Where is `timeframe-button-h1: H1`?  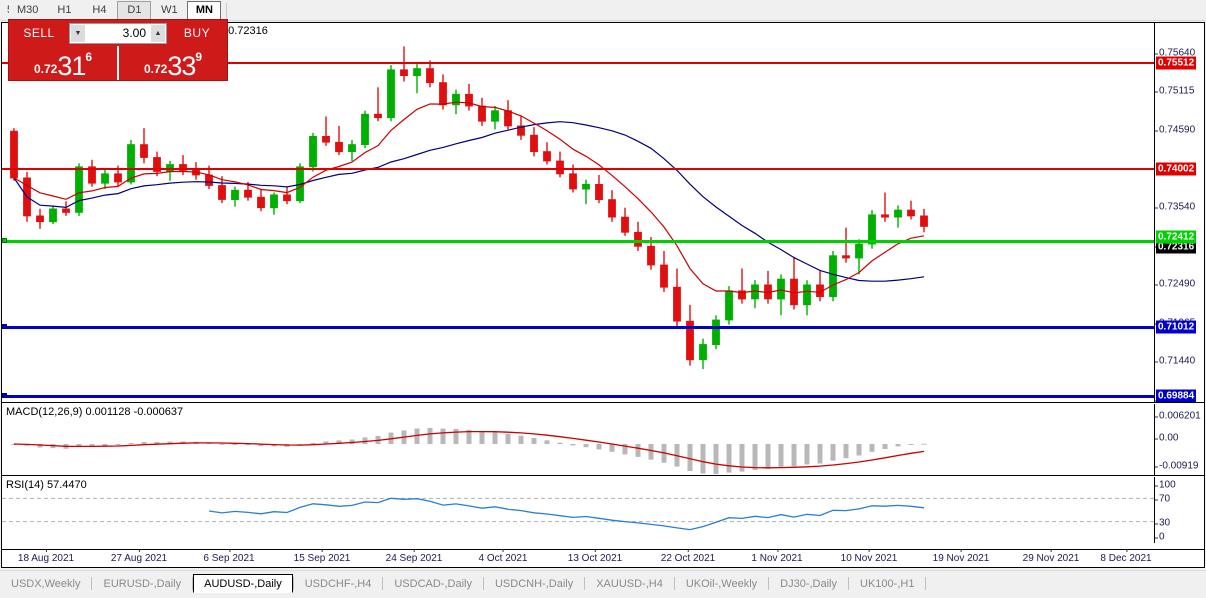
timeframe-button-h1: H1 is located at coordinates (64, 10).